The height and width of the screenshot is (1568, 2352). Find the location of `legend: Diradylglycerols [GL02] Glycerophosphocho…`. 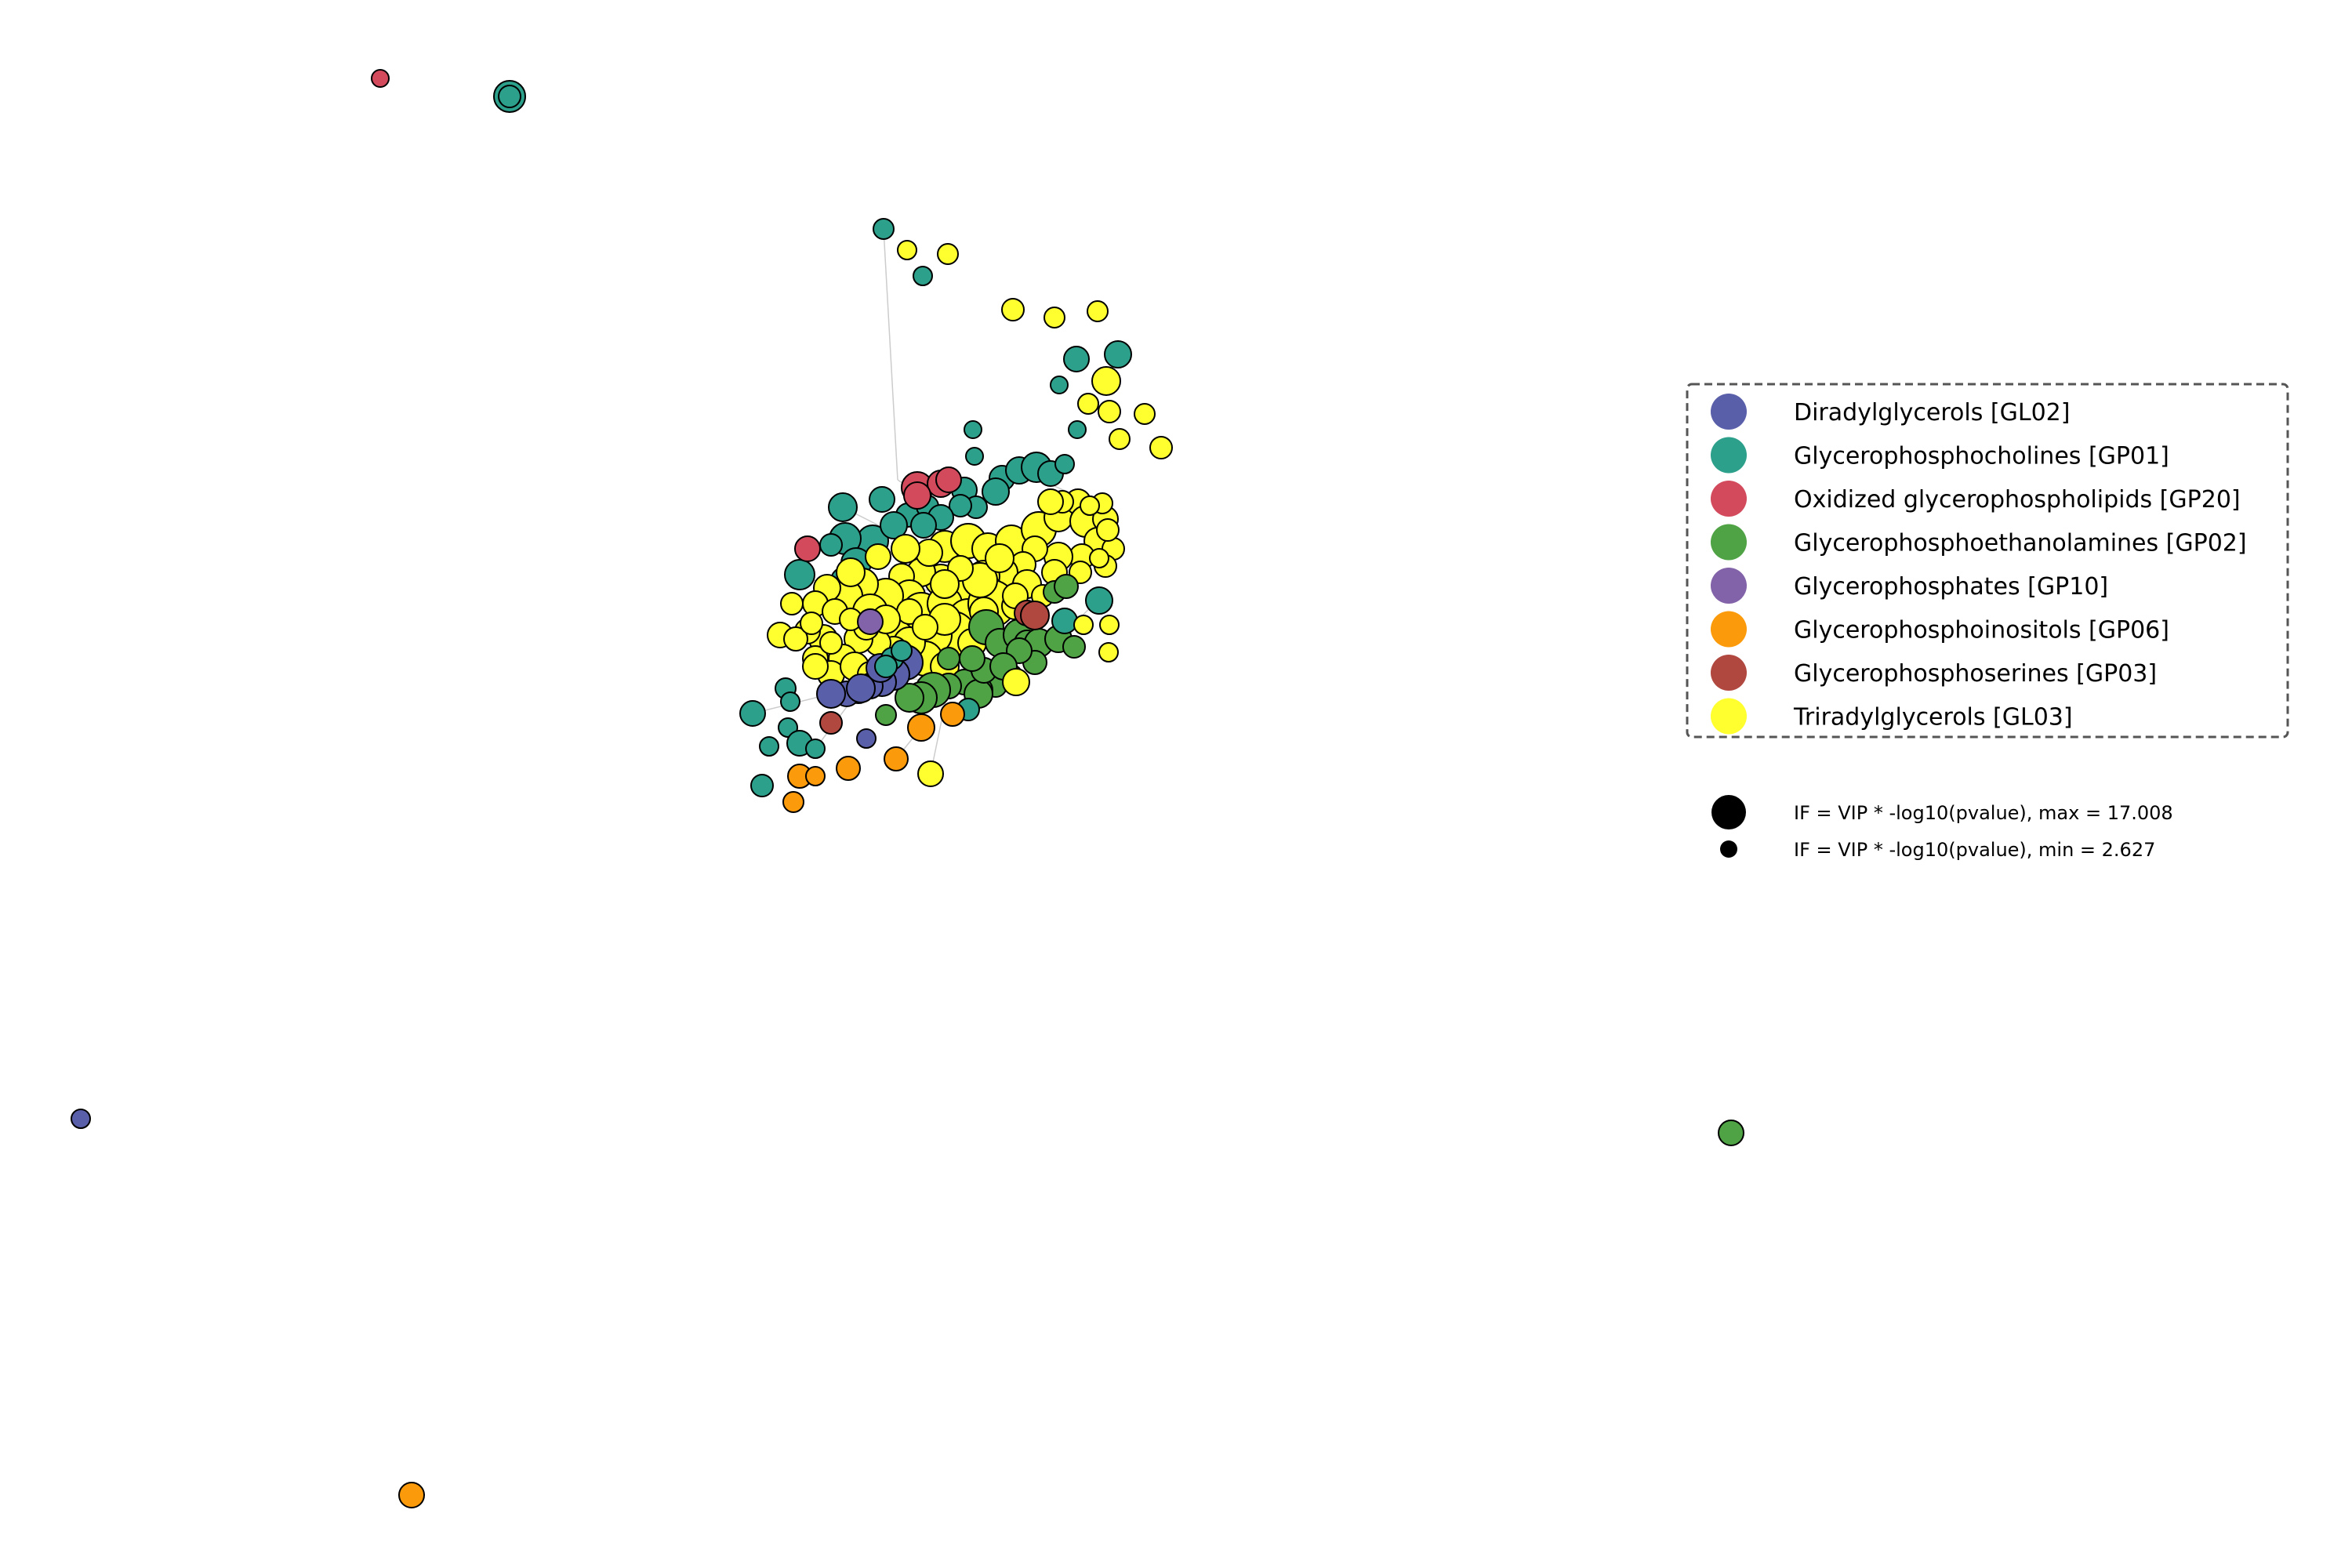

legend: Diradylglycerols [GL02] Glycerophosphocho… is located at coordinates (1987, 561).